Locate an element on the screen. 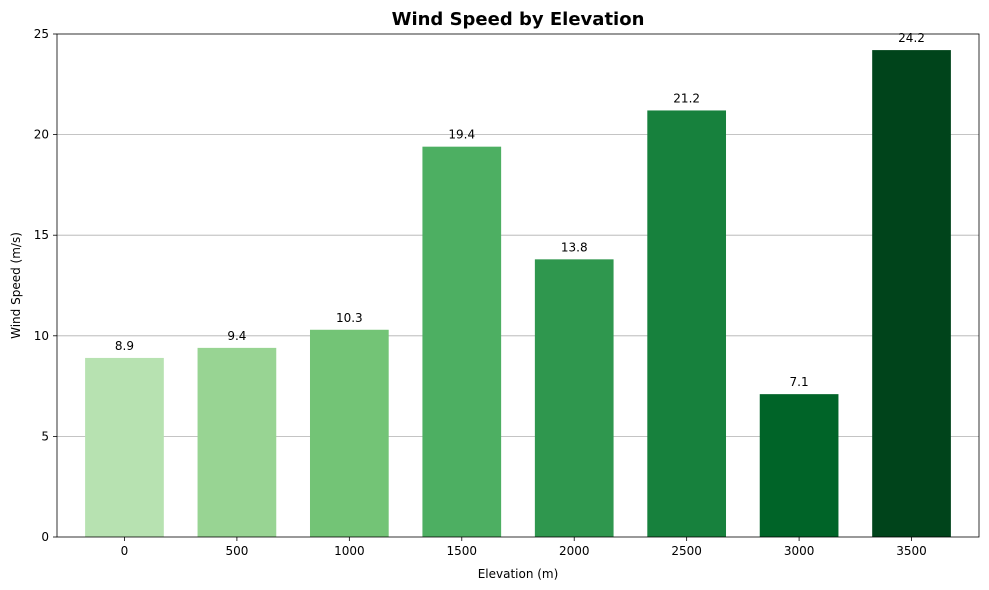  data-label-0: 8.9 is located at coordinates (124, 346).